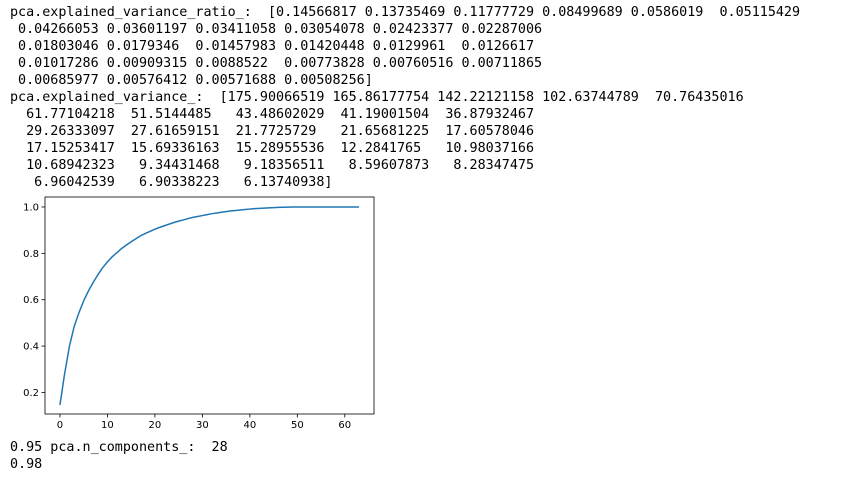 The height and width of the screenshot is (479, 844). Describe the element at coordinates (249, 425) in the screenshot. I see `x-tick-label: 40` at that location.